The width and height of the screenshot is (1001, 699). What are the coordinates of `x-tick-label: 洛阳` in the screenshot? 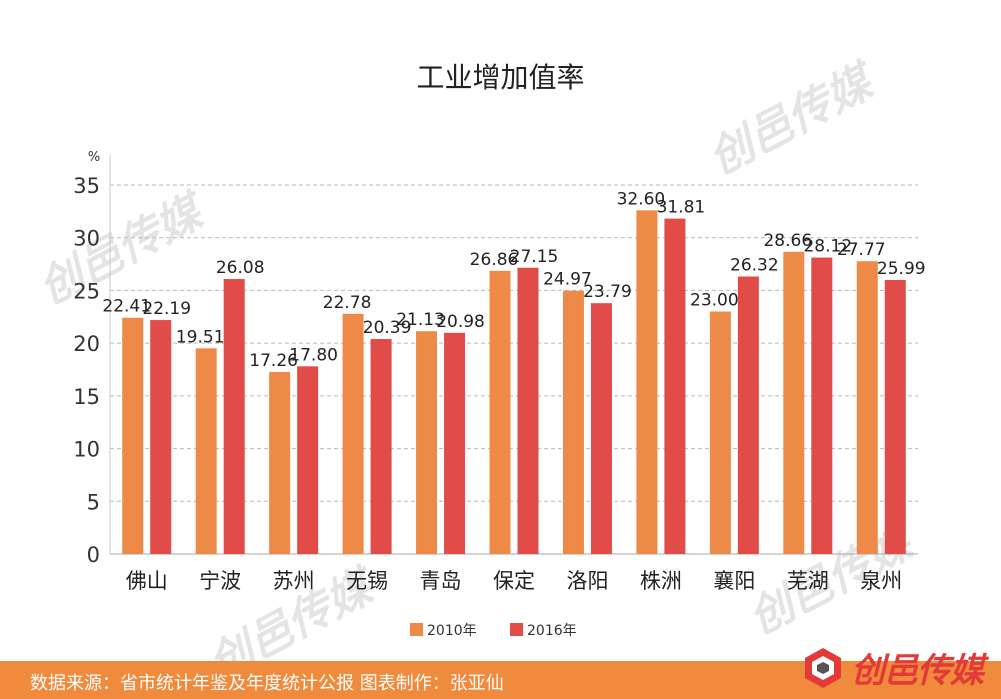 It's located at (587, 581).